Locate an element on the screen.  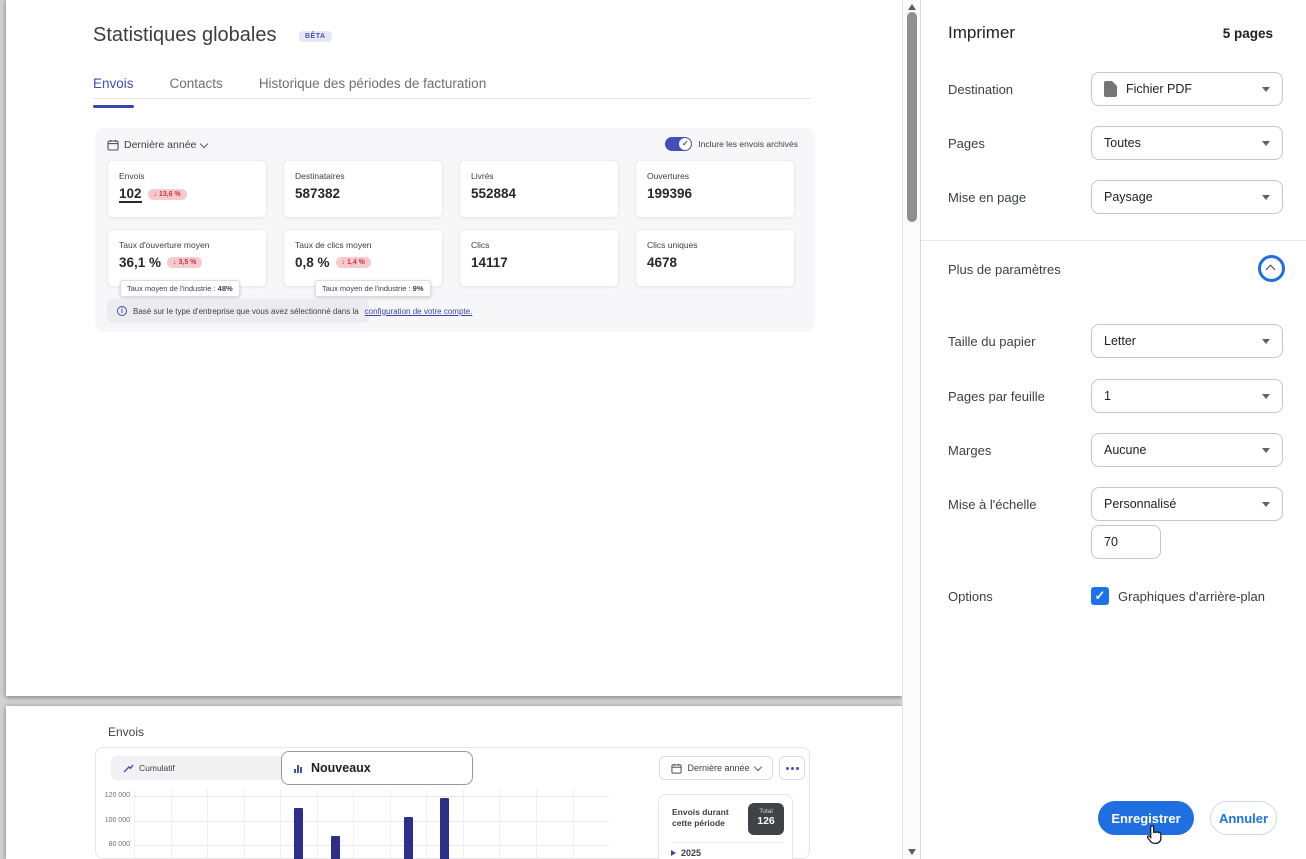
year-group-2025: 2025 is located at coordinates (686, 853).